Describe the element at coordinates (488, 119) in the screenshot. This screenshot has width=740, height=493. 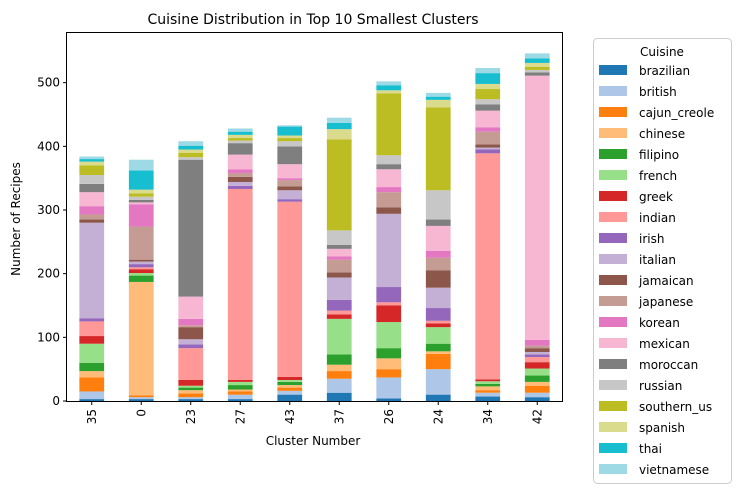
I see `bar-34-mexican` at that location.